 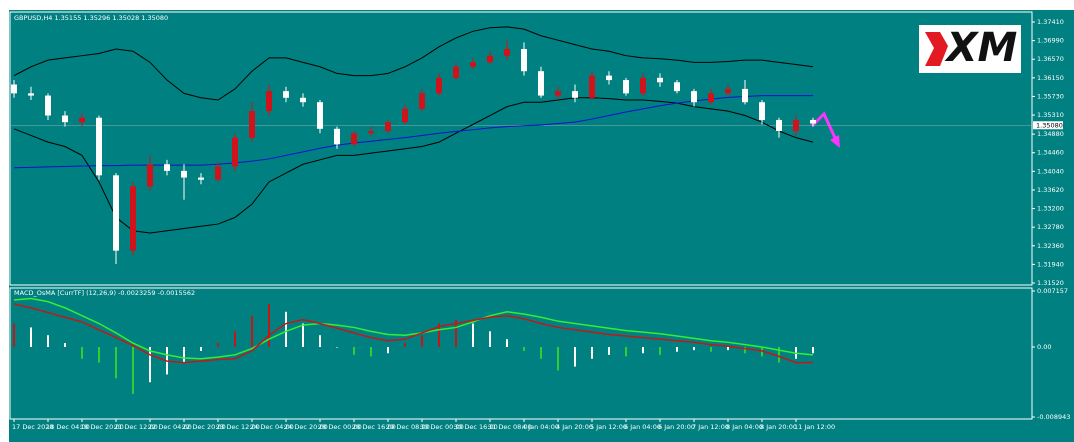 What do you see at coordinates (1050, 209) in the screenshot?
I see `y-tick-label: 1.33200` at bounding box center [1050, 209].